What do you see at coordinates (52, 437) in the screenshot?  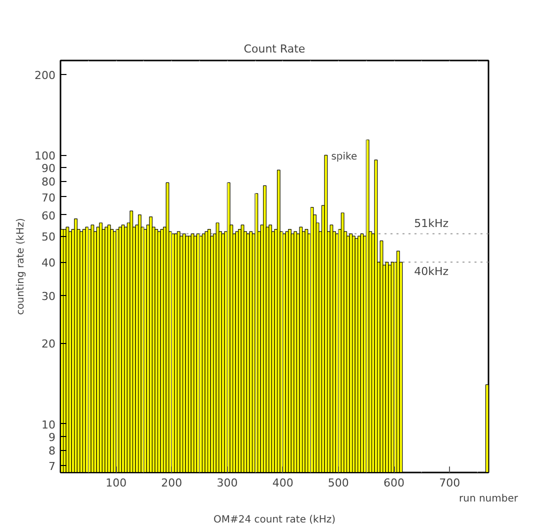 I see `y-tick-label: 9` at bounding box center [52, 437].